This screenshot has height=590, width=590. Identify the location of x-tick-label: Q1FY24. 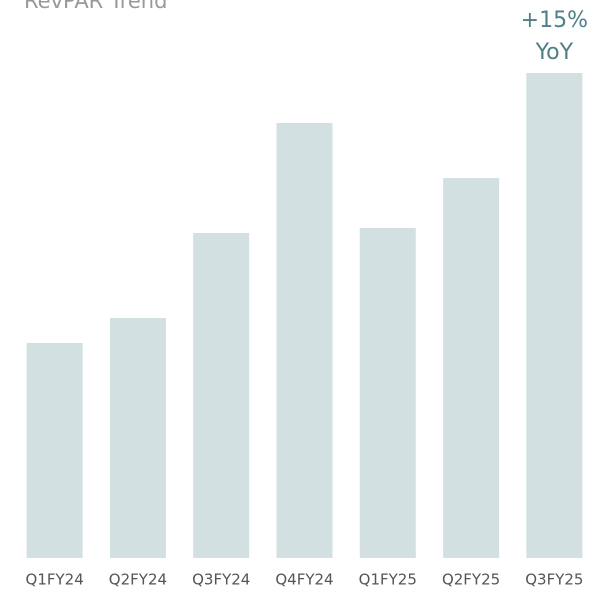
(55, 580).